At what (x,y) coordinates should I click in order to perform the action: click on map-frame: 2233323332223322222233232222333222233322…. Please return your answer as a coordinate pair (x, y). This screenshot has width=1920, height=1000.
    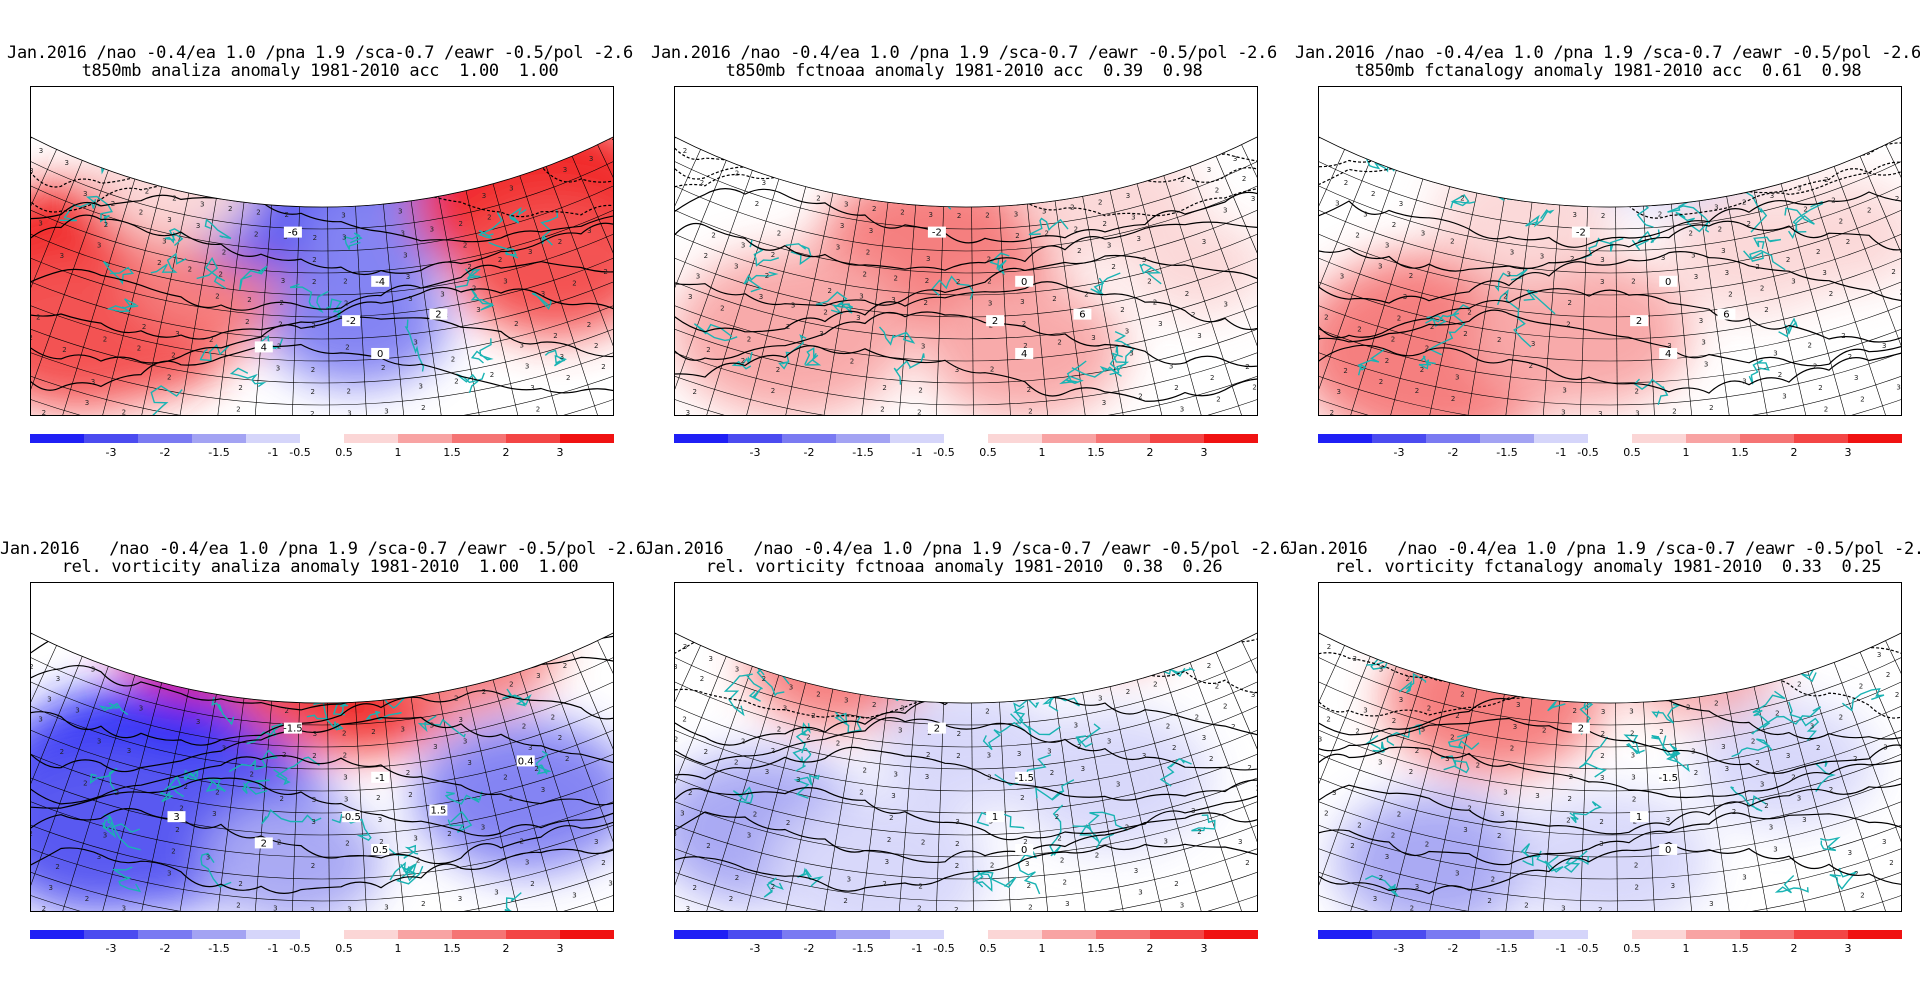
    Looking at the image, I should click on (966, 251).